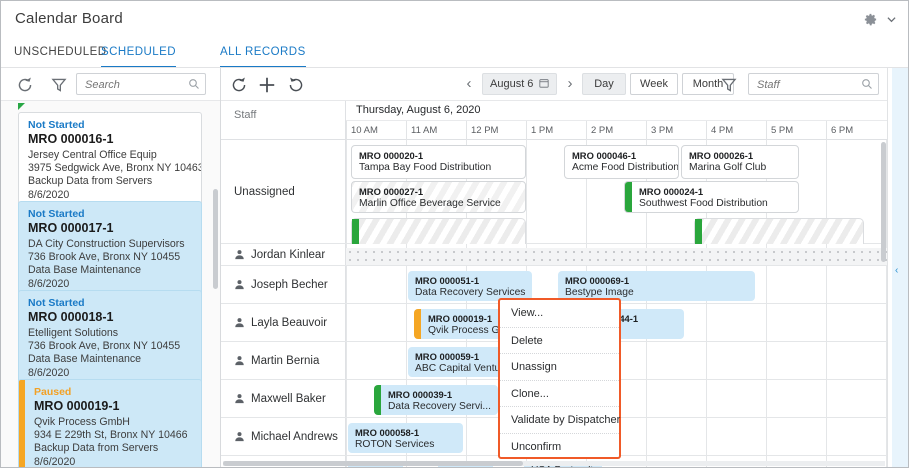 This screenshot has width=909, height=468. What do you see at coordinates (656, 286) in the screenshot?
I see `calendar-event: MRO 000069-1 Bestype Image` at bounding box center [656, 286].